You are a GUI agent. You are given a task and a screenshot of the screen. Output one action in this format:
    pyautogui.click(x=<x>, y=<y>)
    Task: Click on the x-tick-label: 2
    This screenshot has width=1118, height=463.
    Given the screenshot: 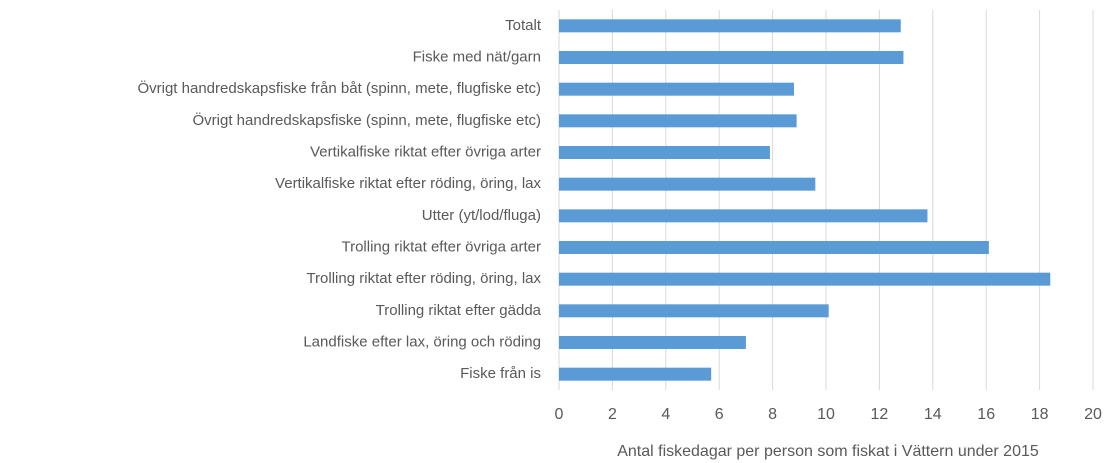 What is the action you would take?
    pyautogui.click(x=612, y=414)
    